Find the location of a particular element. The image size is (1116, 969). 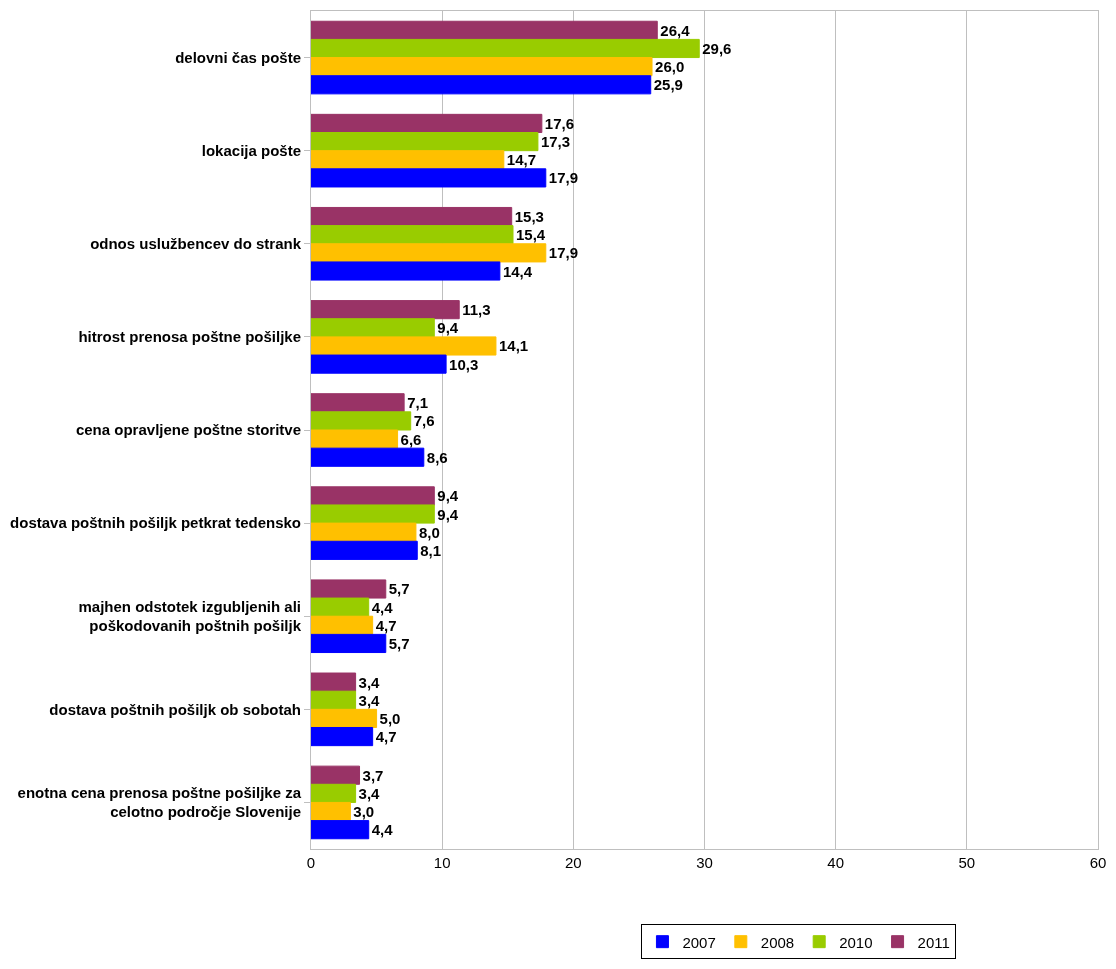

data-label: 14,1 is located at coordinates (513, 346).